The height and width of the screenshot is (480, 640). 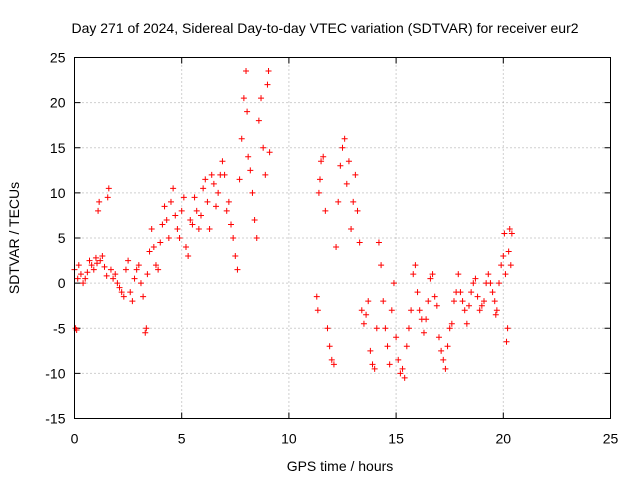 I want to click on x-axis-label: GPS time / hours, so click(x=340, y=466).